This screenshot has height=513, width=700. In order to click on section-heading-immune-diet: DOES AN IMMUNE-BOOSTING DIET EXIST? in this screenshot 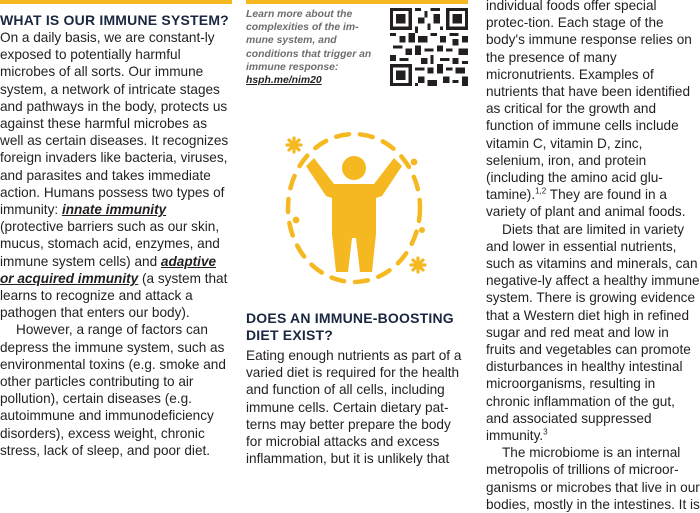, I will do `click(350, 326)`.